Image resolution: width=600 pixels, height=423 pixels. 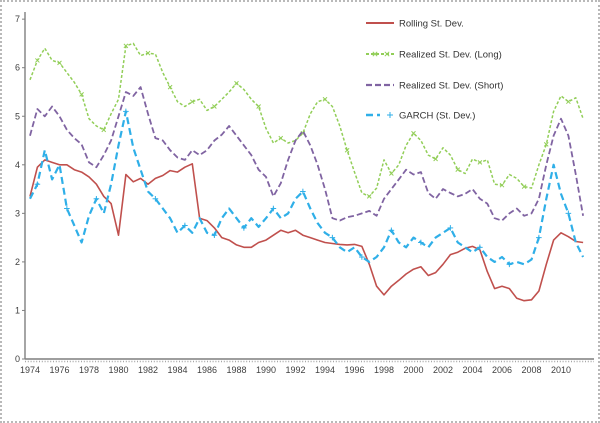 I want to click on x-tick-label: 2008, so click(x=531, y=370).